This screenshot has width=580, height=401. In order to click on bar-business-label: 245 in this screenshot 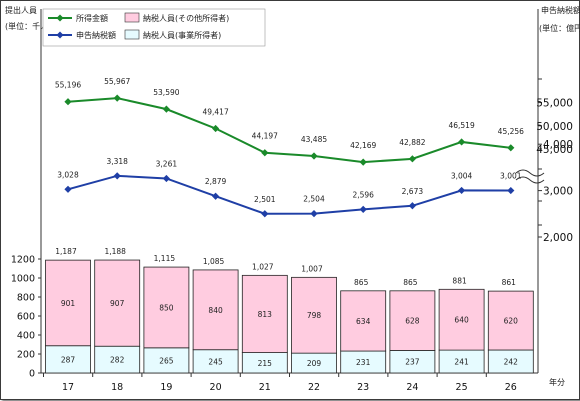, I will do `click(215, 361)`.